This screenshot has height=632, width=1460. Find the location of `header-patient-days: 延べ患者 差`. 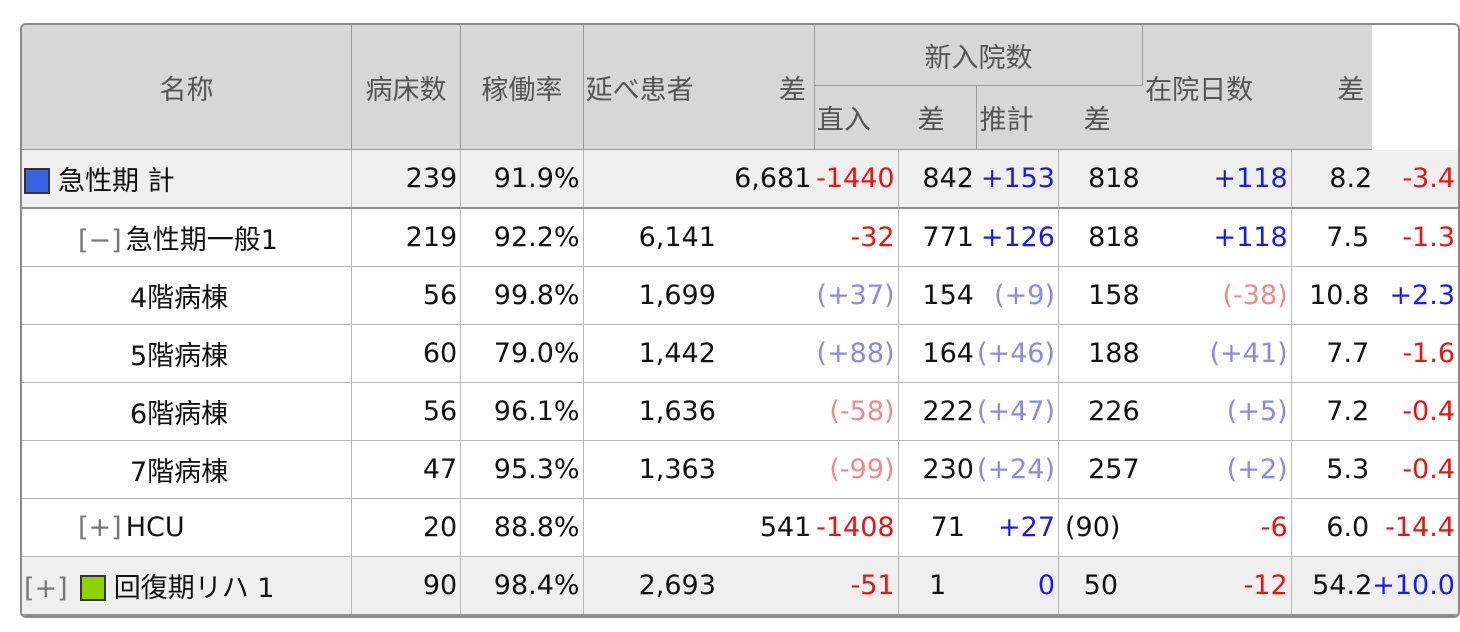

header-patient-days: 延べ患者 差 is located at coordinates (699, 87).